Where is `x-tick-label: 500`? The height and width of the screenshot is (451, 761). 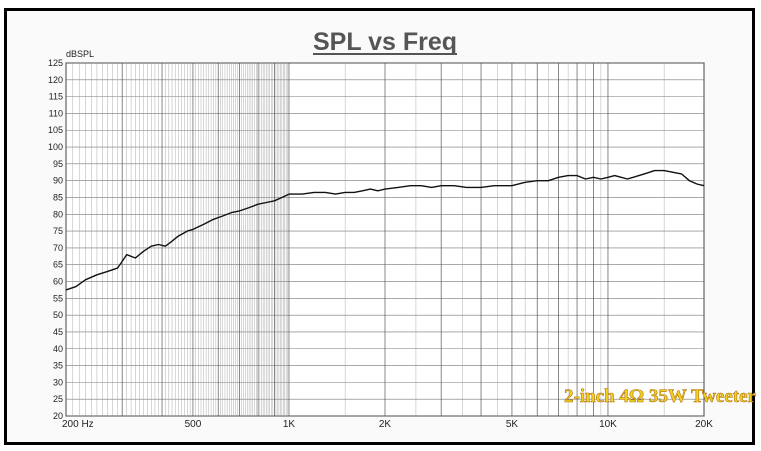
x-tick-label: 500 is located at coordinates (193, 424).